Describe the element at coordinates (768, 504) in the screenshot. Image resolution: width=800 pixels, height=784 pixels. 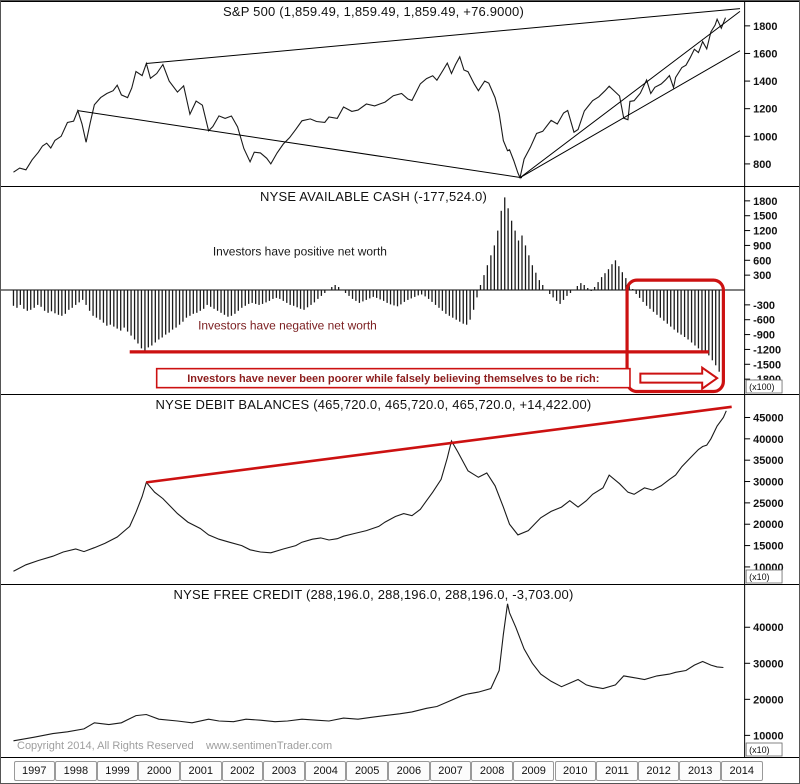
I see `y-tick-label: 25000` at that location.